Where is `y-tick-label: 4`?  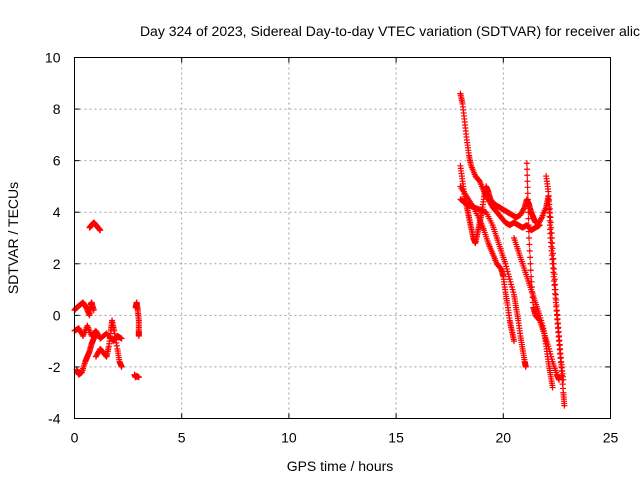 y-tick-label: 4 is located at coordinates (57, 212).